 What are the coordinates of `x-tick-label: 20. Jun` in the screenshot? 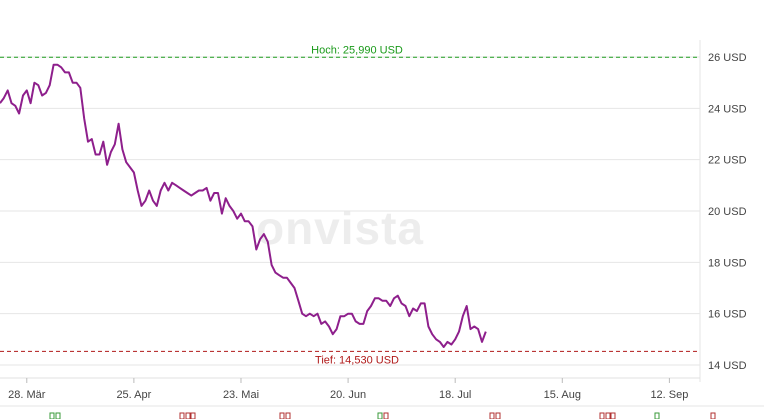 It's located at (348, 395).